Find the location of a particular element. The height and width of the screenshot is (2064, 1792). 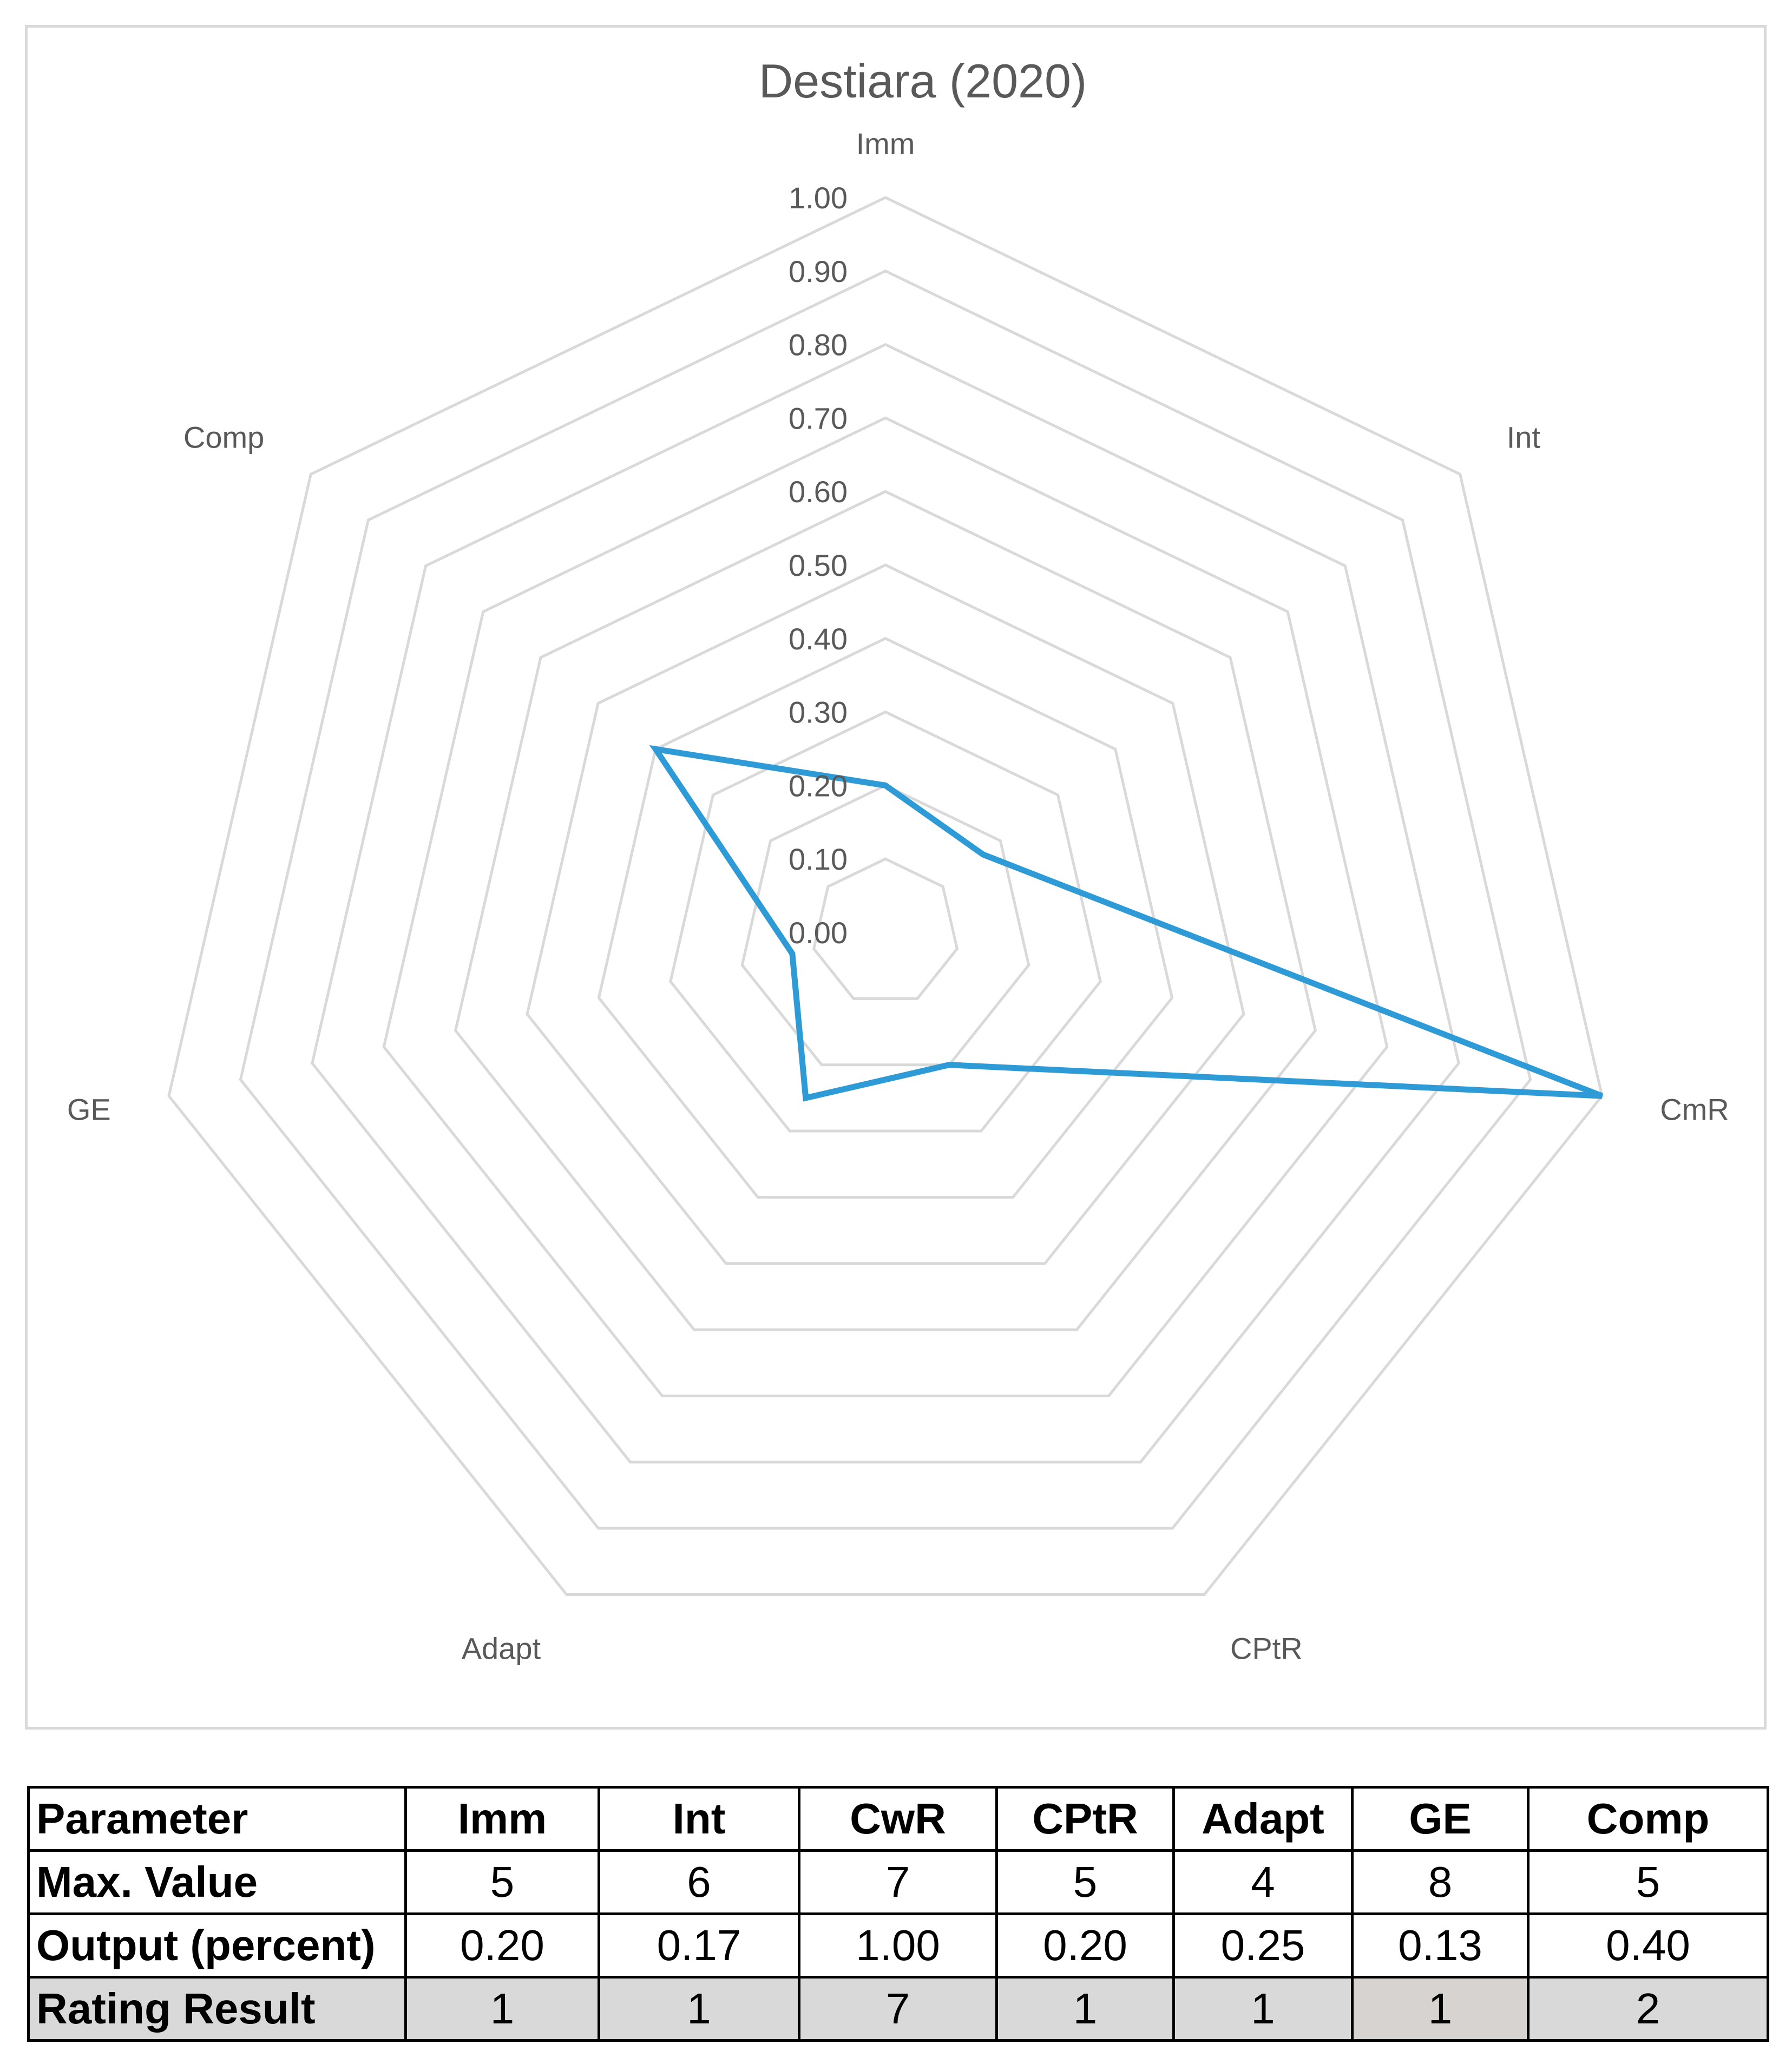

row-label: Max. Value is located at coordinates (217, 1882).